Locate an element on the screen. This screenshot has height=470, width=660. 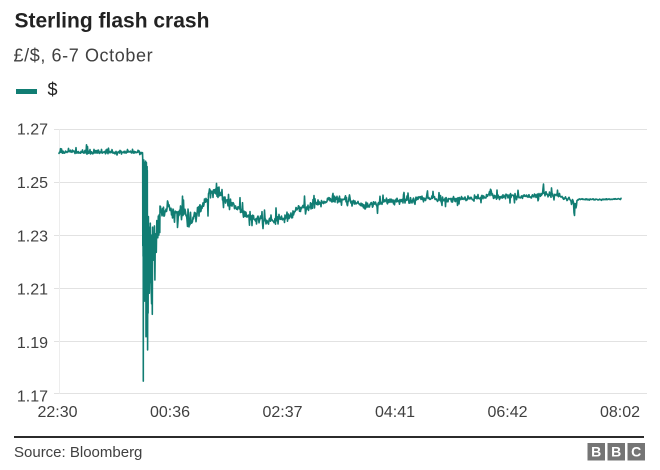
svg-text: 1.27 is located at coordinates (32, 130).